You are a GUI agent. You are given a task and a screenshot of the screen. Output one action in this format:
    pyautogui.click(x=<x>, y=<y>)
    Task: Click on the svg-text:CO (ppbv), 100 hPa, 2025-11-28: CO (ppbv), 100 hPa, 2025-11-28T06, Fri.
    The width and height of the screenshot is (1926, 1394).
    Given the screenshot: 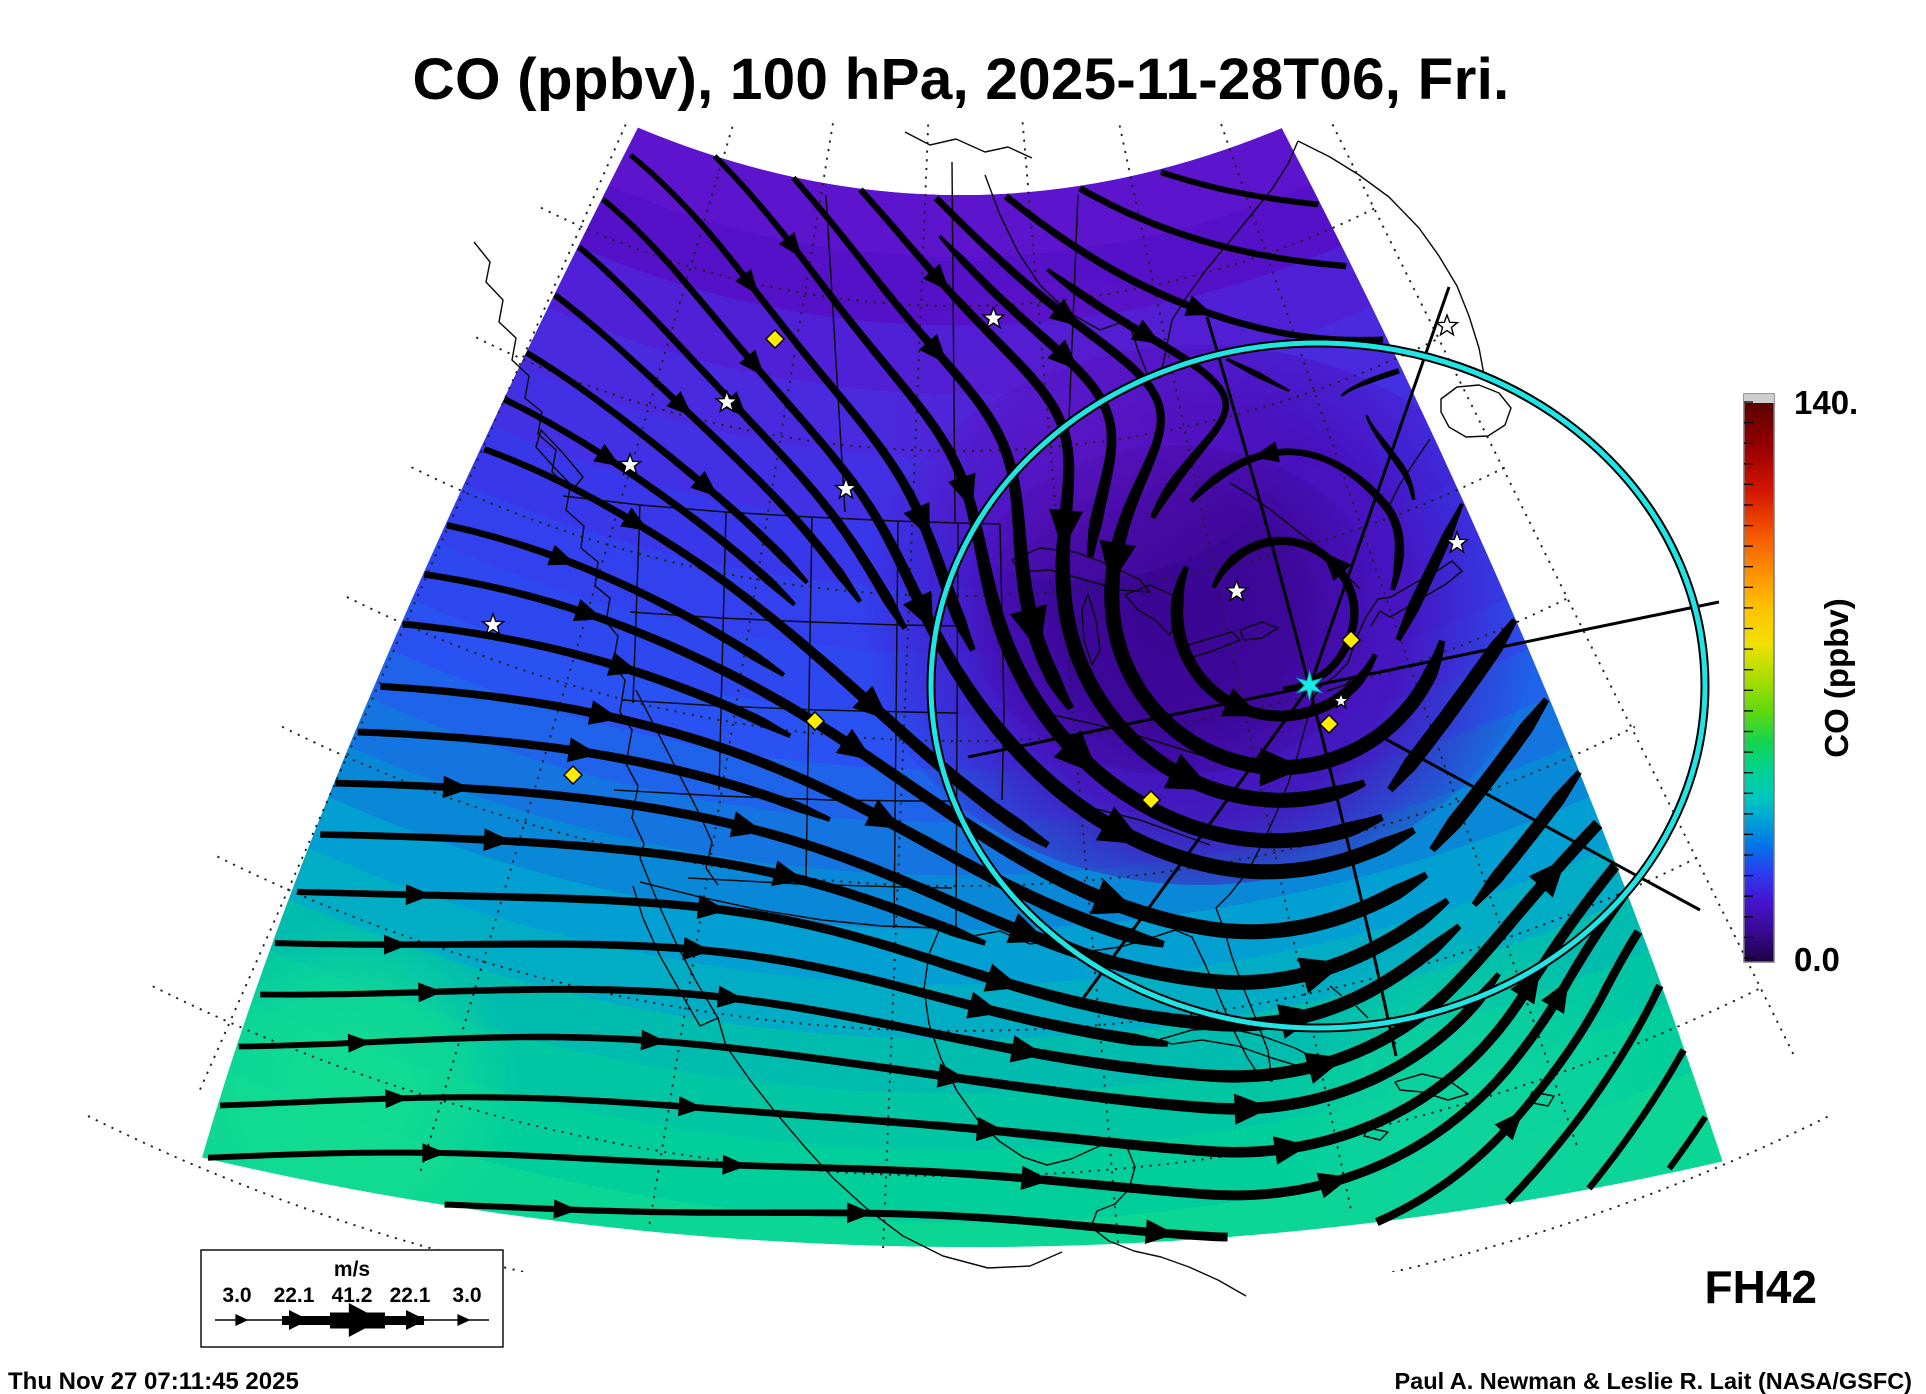 What is the action you would take?
    pyautogui.click(x=961, y=79)
    